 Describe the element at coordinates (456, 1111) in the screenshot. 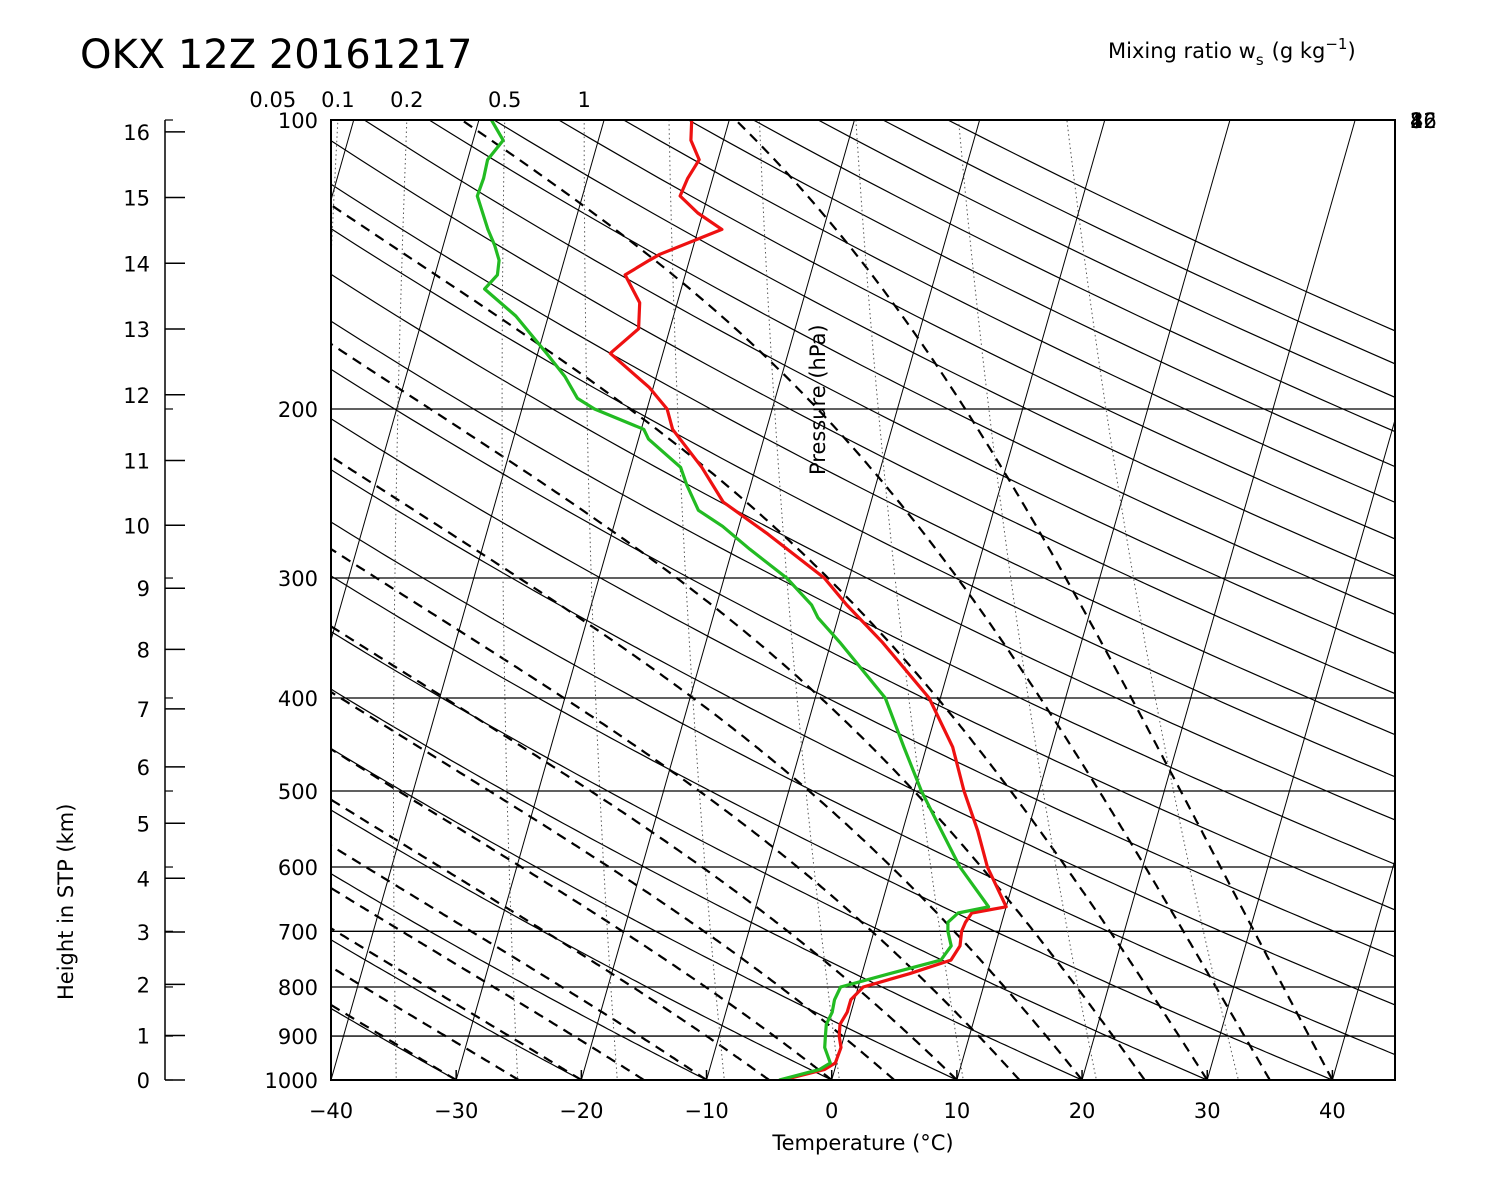

I see `temperature-tick-label: −30` at that location.